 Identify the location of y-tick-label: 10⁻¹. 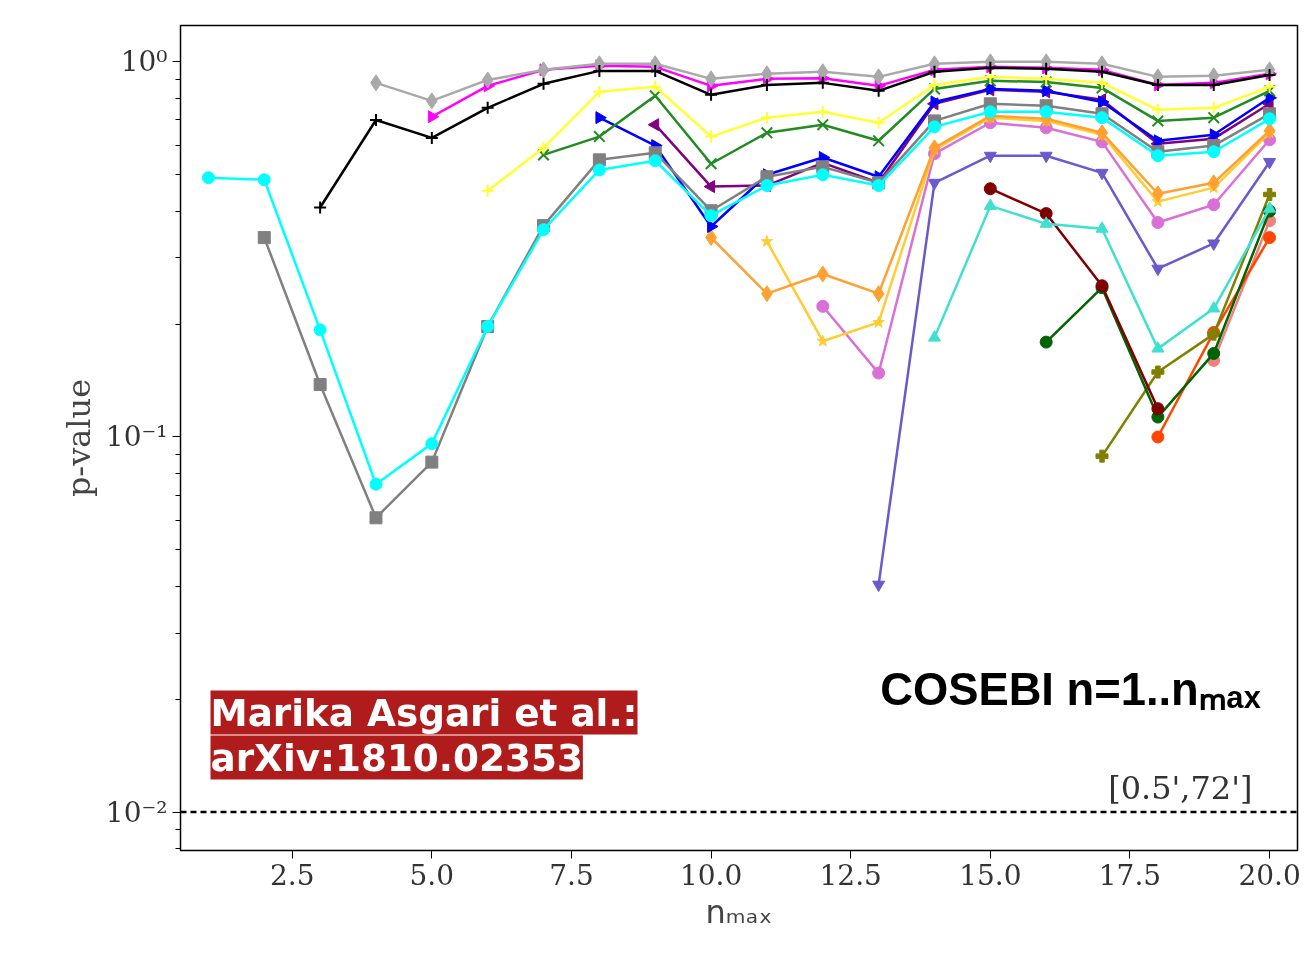
(136, 437).